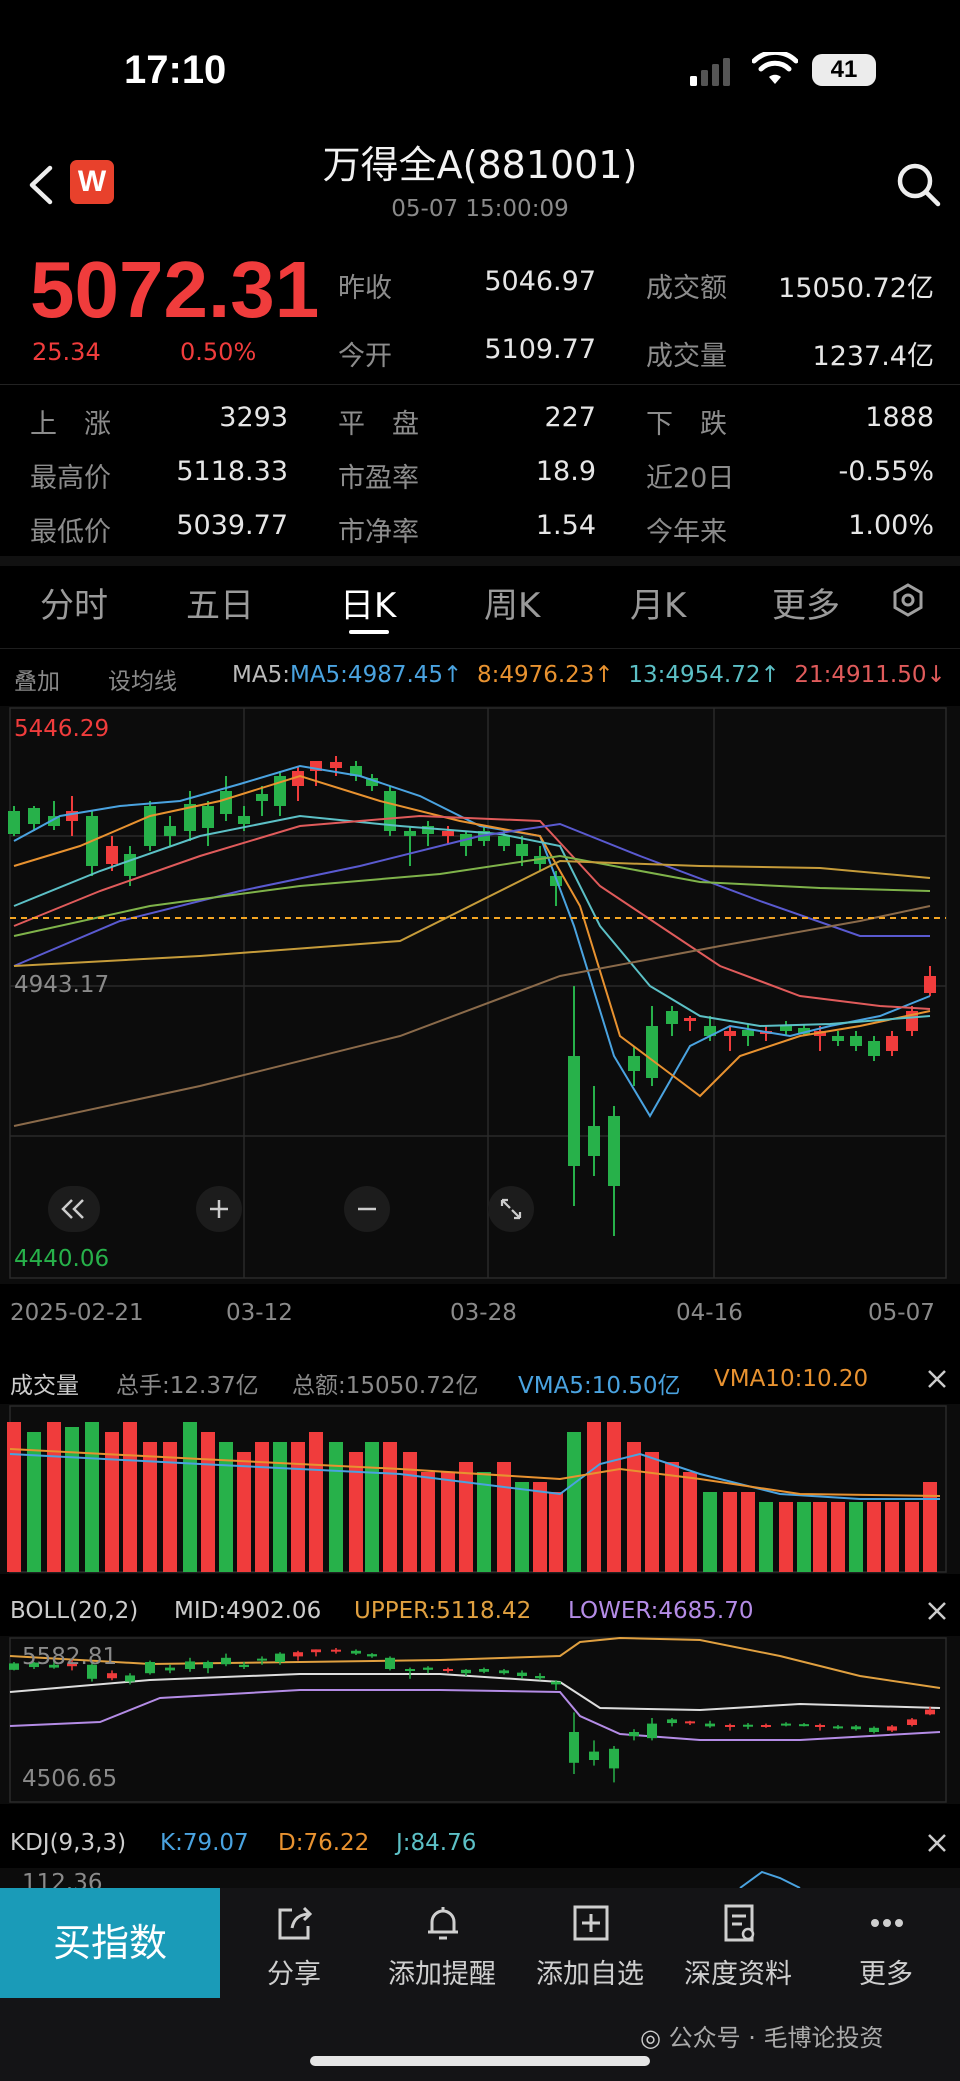  I want to click on tab-daily-k: 日K, so click(368, 606).